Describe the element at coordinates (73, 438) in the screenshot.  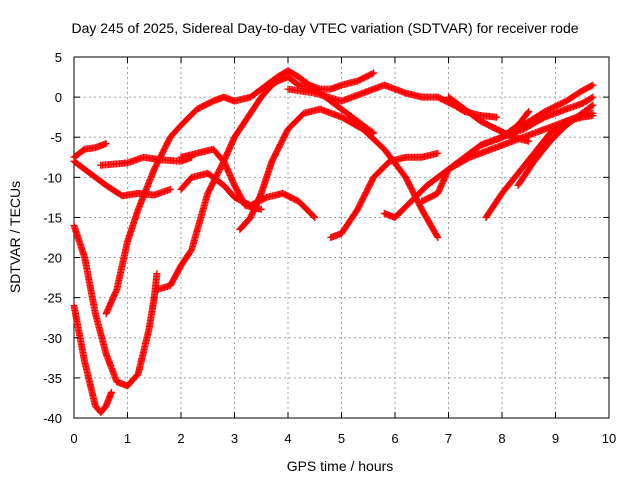
I see `x-tick-label: 0` at that location.